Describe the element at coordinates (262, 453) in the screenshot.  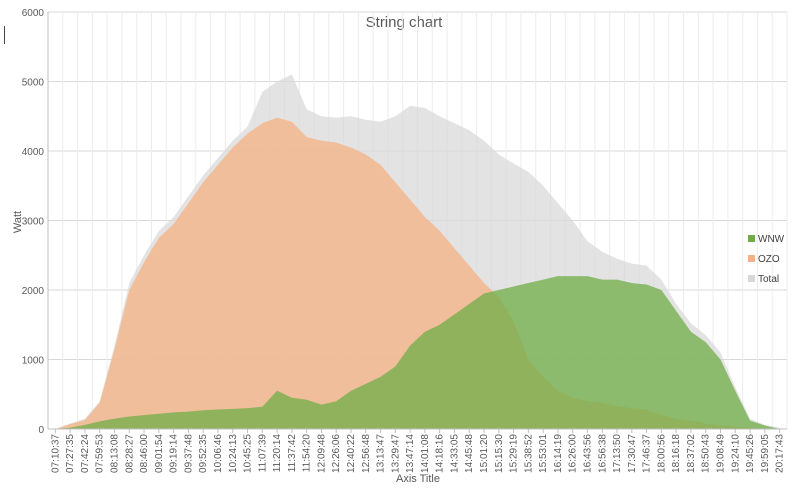
I see `x-tick-label: 11:07:39` at that location.